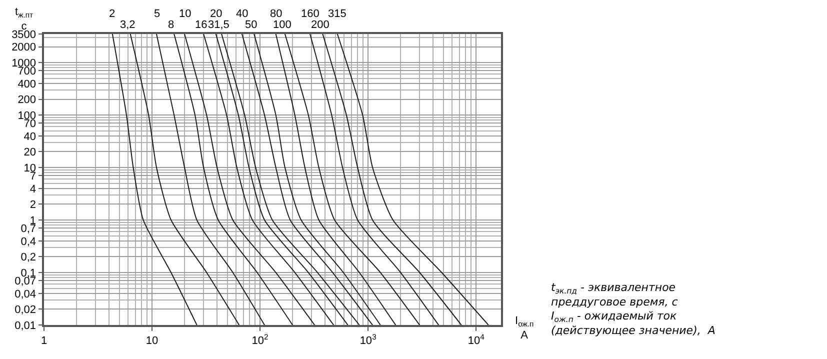 The height and width of the screenshot is (359, 827). Describe the element at coordinates (27, 84) in the screenshot. I see `y-tick-label: 400` at that location.